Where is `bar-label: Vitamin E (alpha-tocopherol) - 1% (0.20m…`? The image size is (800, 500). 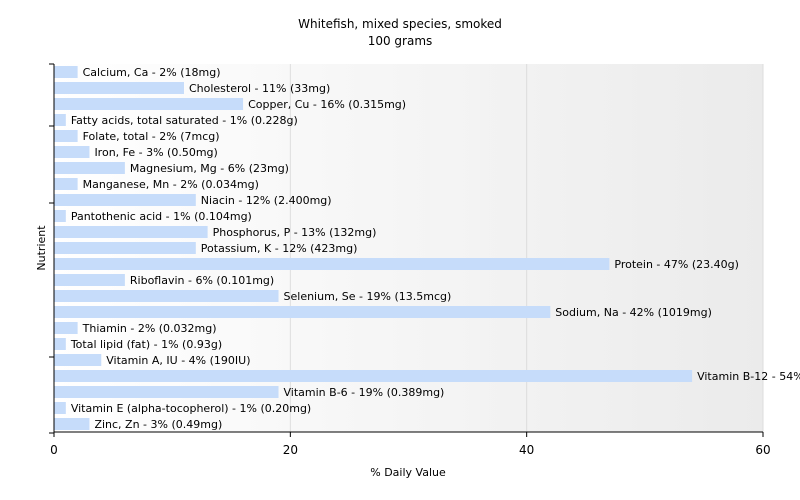
bar-label: Vitamin E (alpha-tocopherol) - 1% (0.20m… is located at coordinates (191, 408).